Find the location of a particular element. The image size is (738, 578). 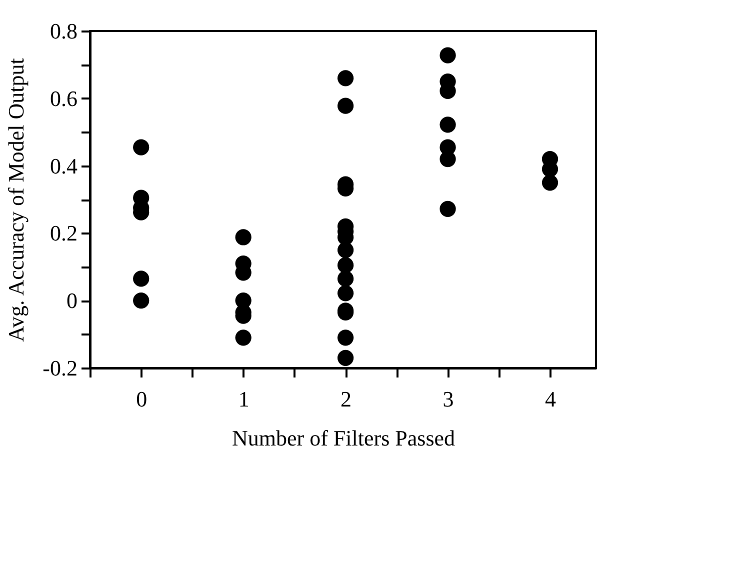

x-tick-label: 2 is located at coordinates (346, 399).